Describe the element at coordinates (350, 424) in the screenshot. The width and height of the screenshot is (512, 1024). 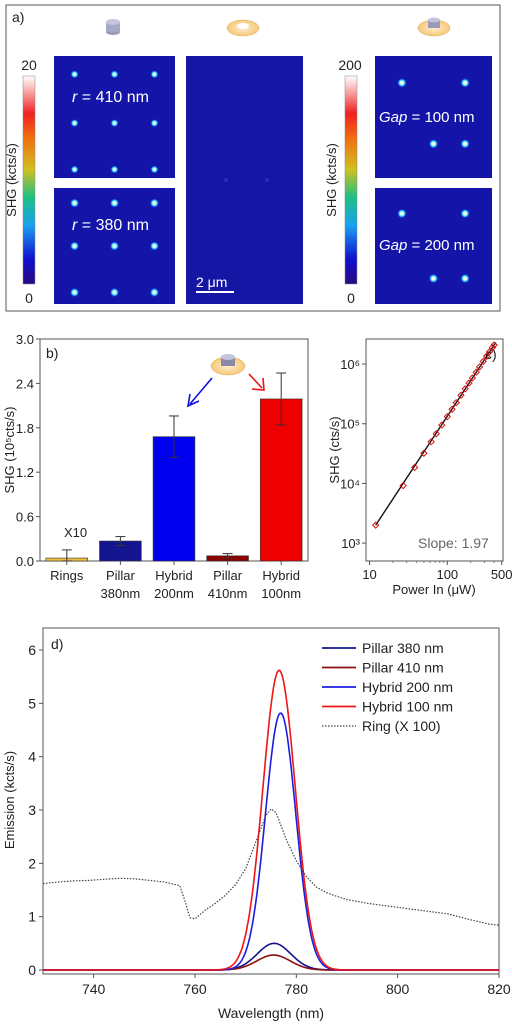
I see `y-tick-label: 10⁵` at that location.